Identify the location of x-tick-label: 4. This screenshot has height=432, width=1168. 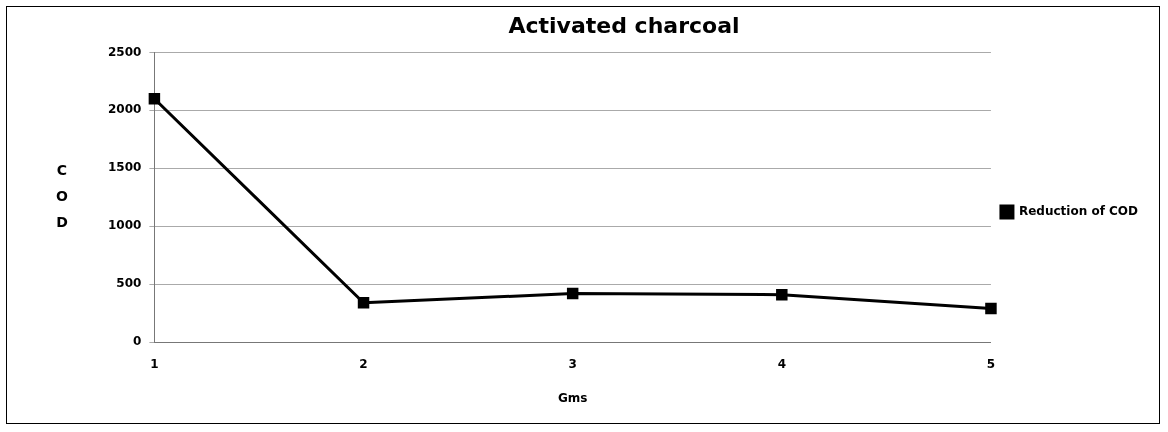
(781, 363).